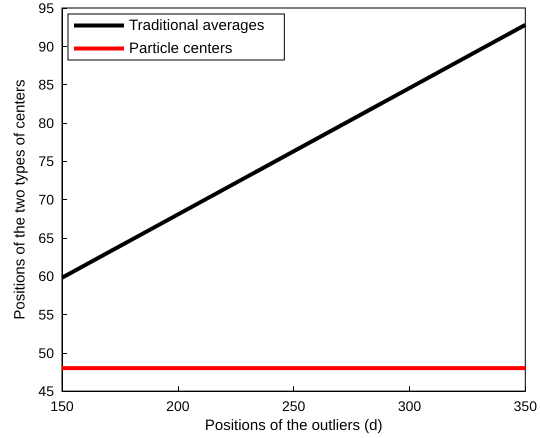 This screenshot has width=540, height=438. I want to click on x-tick-label: 300, so click(410, 406).